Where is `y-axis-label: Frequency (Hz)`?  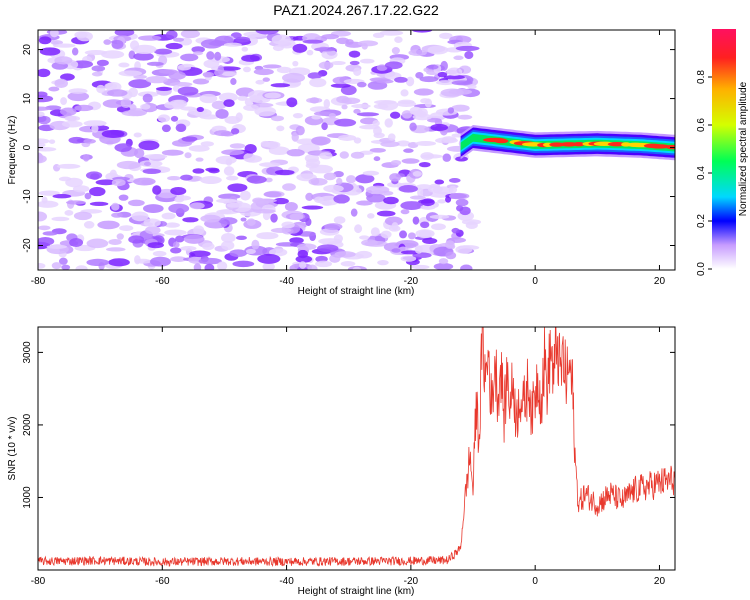
y-axis-label: Frequency (Hz) is located at coordinates (12, 150).